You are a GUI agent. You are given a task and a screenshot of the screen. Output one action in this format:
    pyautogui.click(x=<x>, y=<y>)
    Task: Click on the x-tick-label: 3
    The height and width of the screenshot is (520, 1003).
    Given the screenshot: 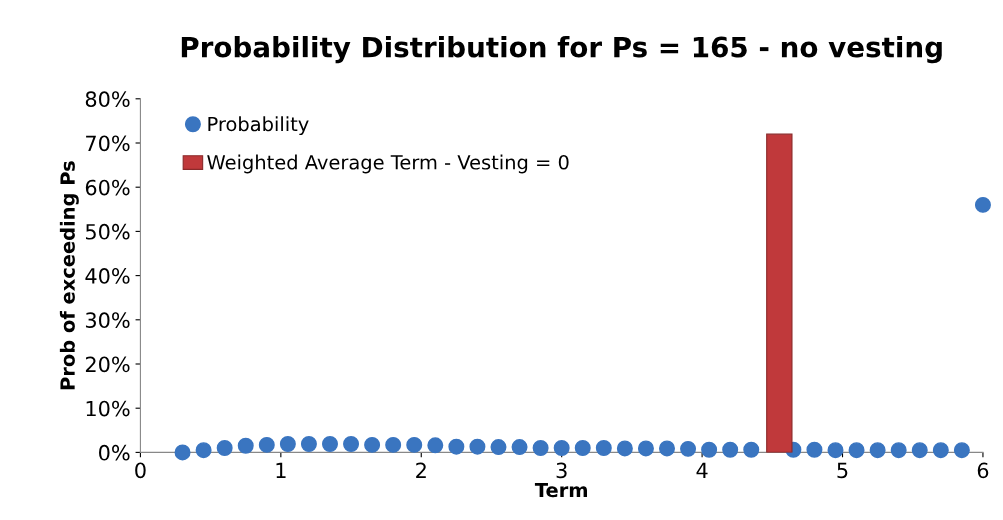 What is the action you would take?
    pyautogui.click(x=561, y=470)
    